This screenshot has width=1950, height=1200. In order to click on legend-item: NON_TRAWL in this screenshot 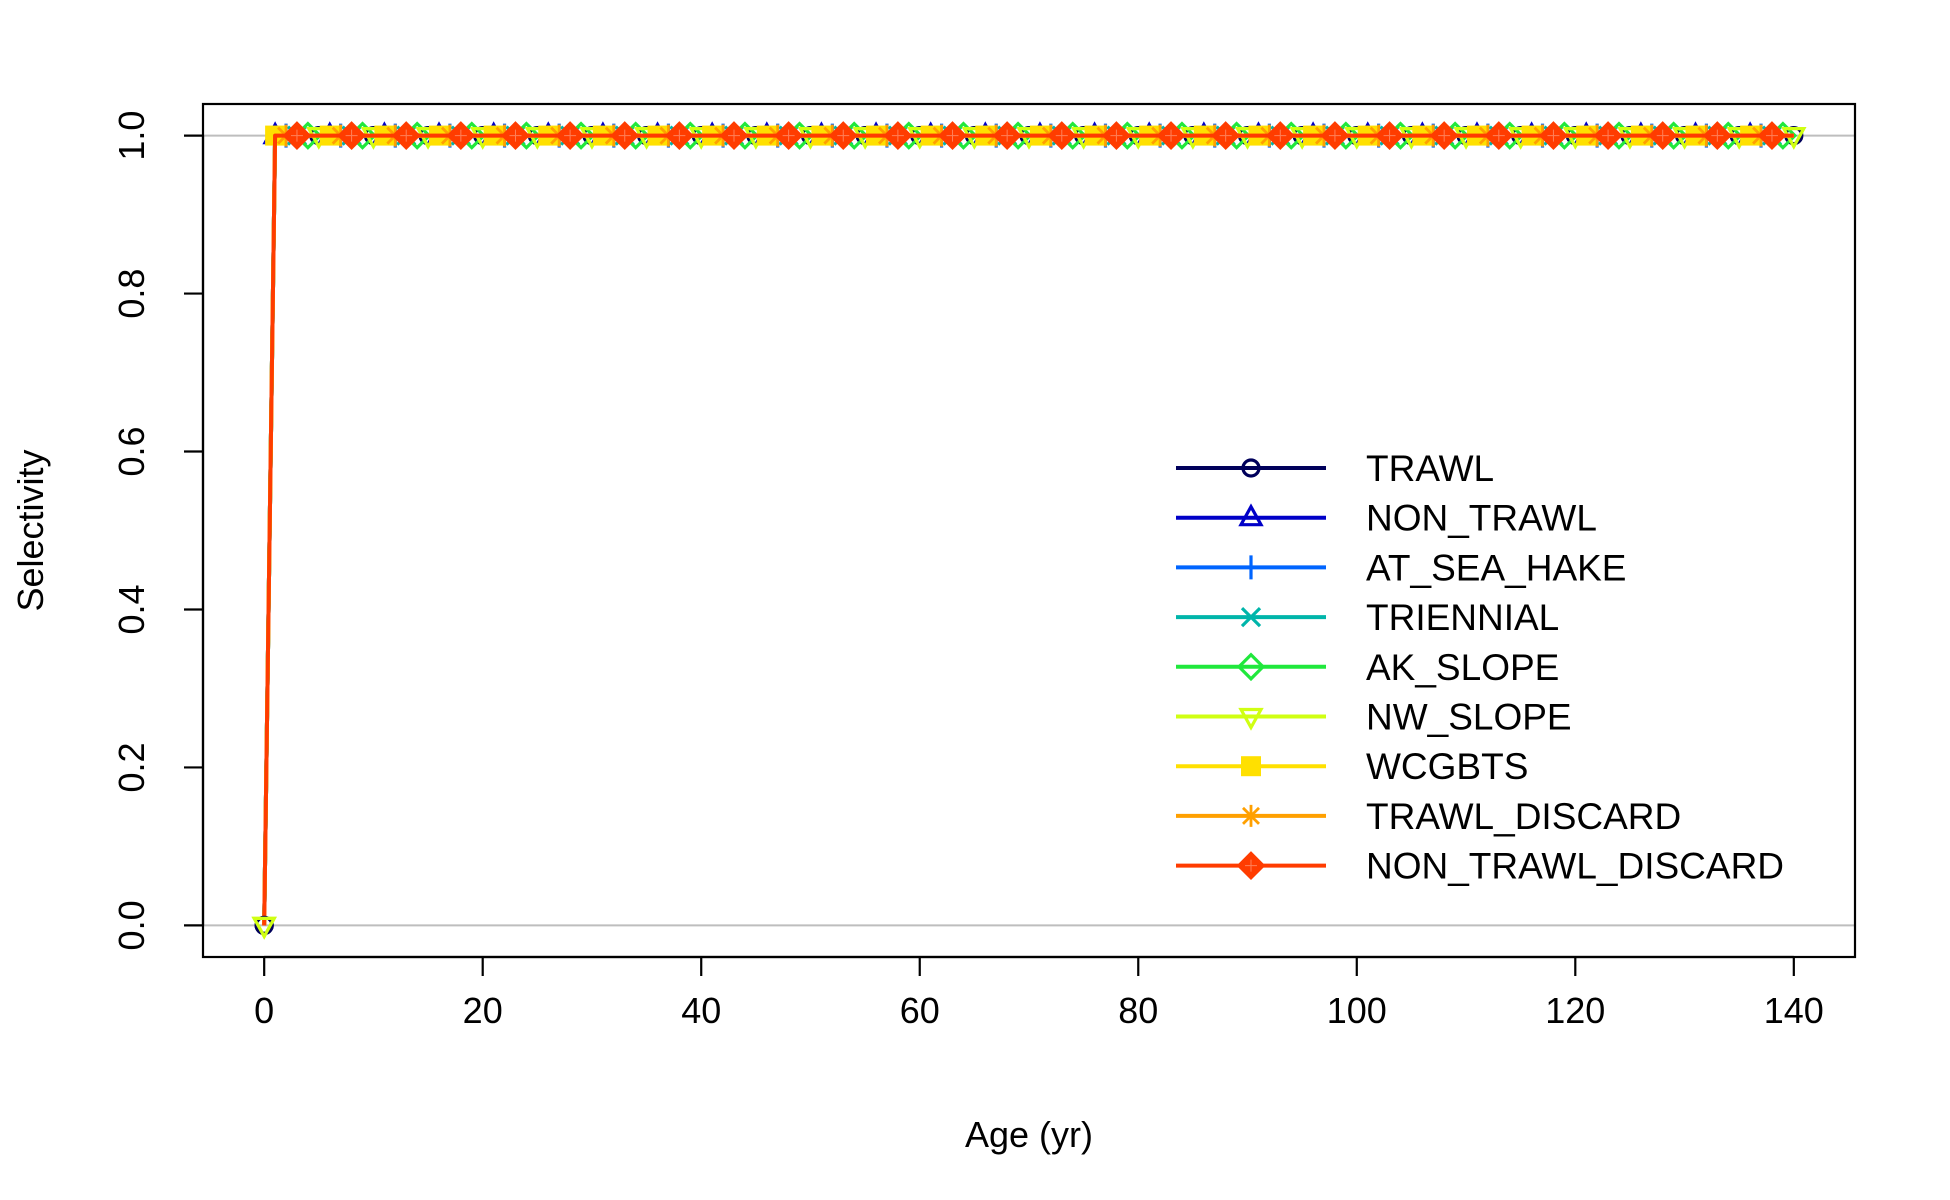, I will do `click(1386, 518)`.